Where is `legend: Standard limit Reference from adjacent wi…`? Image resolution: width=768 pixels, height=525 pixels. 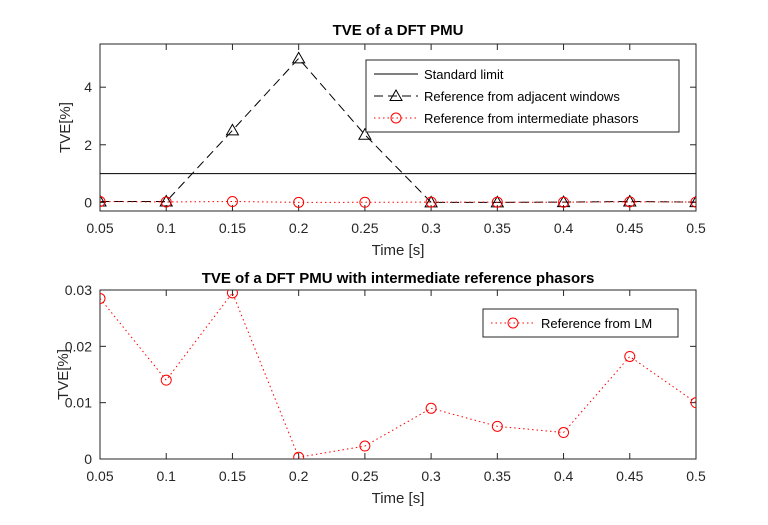
legend: Standard limit Reference from adjacent wi… is located at coordinates (522, 96).